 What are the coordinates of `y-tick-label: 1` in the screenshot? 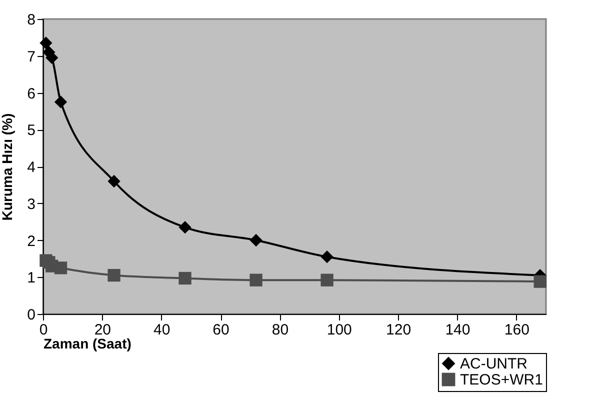 It's located at (31, 278).